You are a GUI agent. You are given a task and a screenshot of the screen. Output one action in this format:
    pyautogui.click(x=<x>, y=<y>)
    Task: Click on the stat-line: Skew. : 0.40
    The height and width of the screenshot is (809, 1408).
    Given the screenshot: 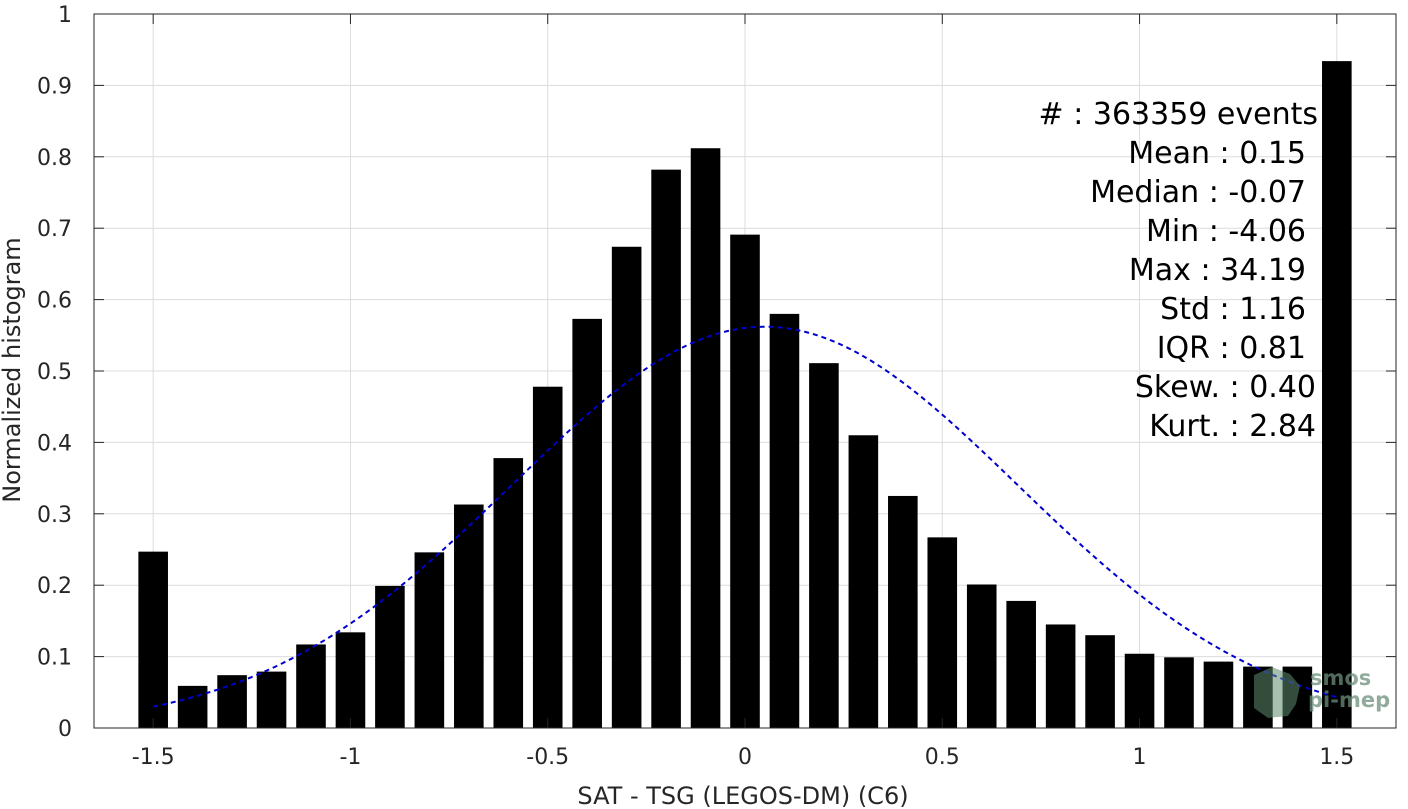 What is the action you would take?
    pyautogui.click(x=1225, y=387)
    